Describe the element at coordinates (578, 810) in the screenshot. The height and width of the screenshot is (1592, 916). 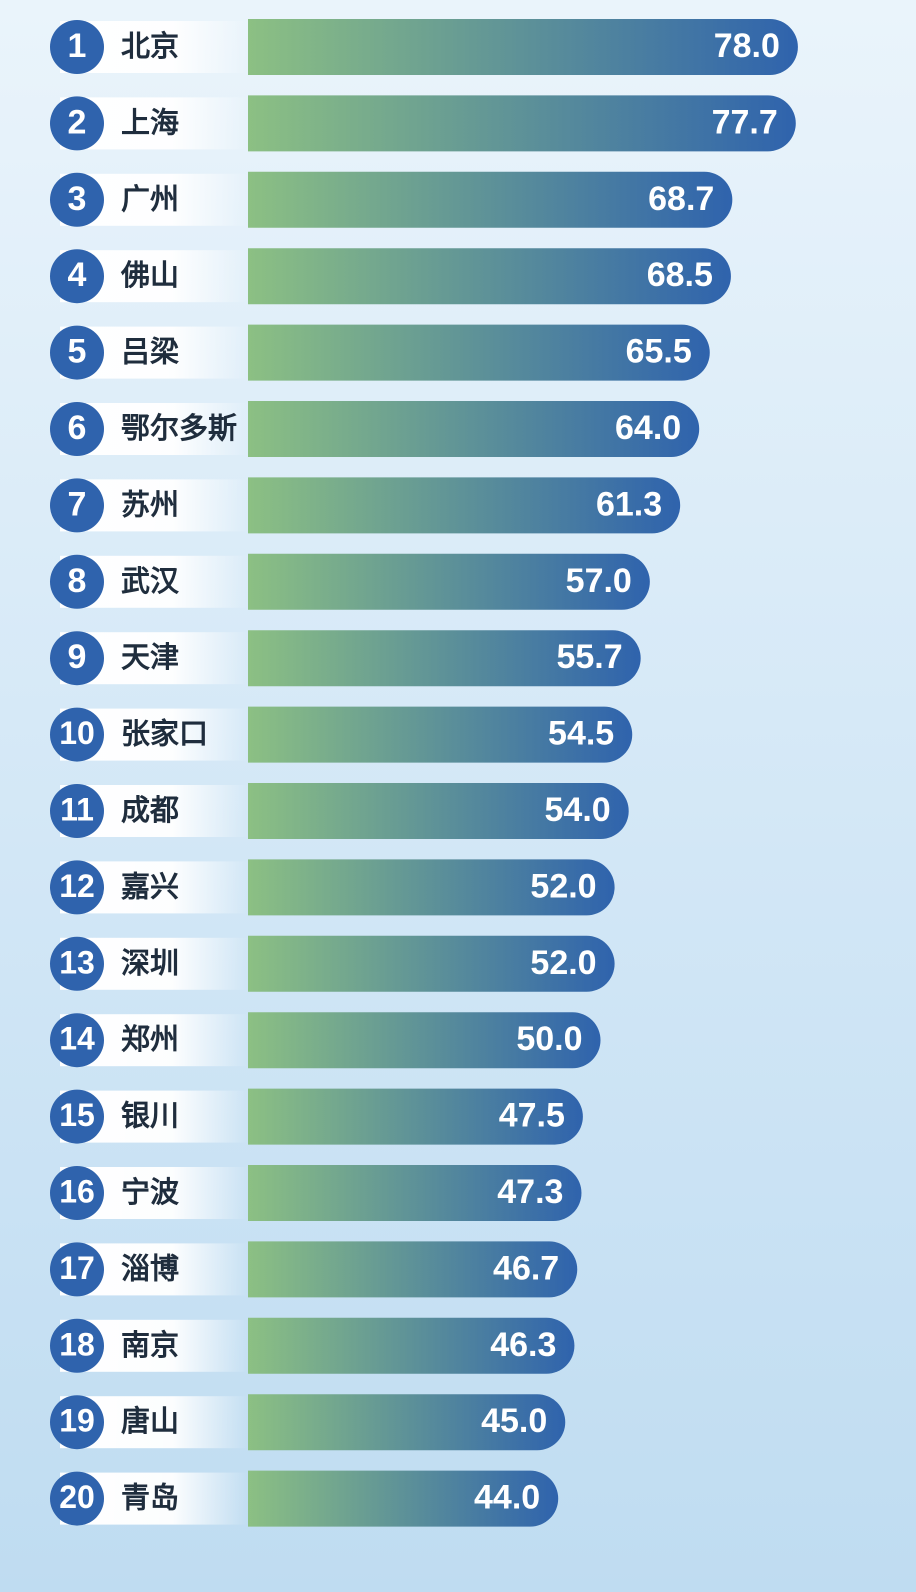
I see `value-label: 54.0` at that location.